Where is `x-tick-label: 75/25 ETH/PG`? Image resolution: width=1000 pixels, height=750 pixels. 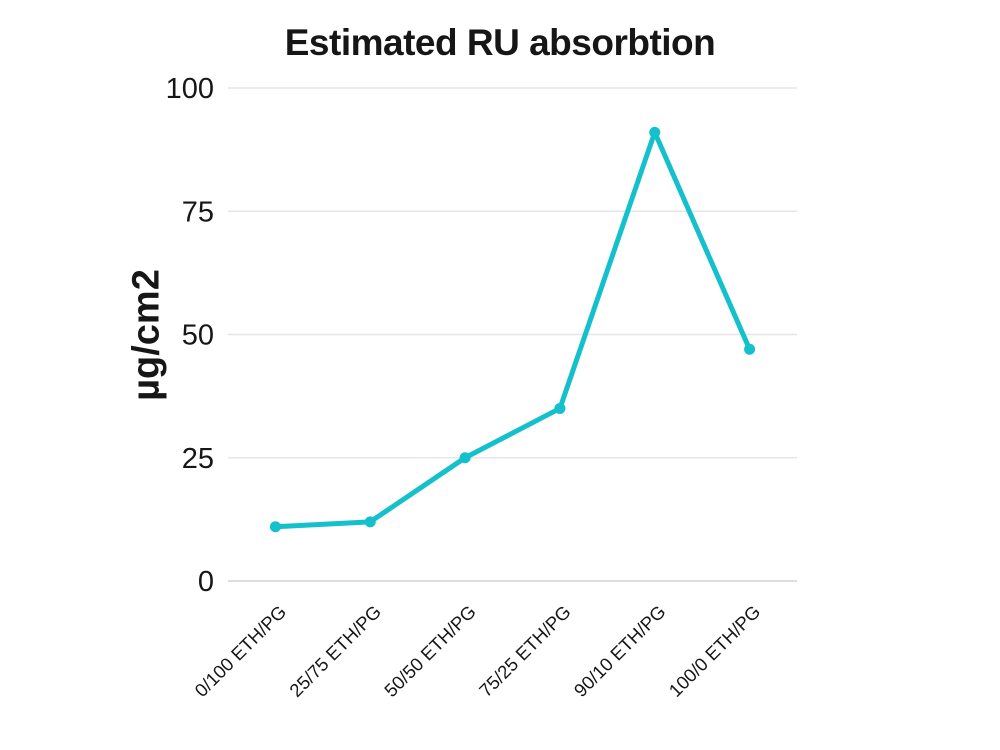
x-tick-label: 75/25 ETH/PG is located at coordinates (525, 651).